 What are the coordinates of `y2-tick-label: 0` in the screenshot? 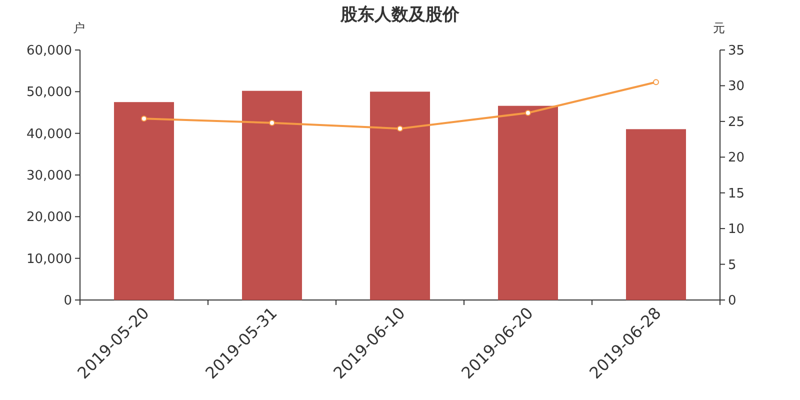 It's located at (732, 301).